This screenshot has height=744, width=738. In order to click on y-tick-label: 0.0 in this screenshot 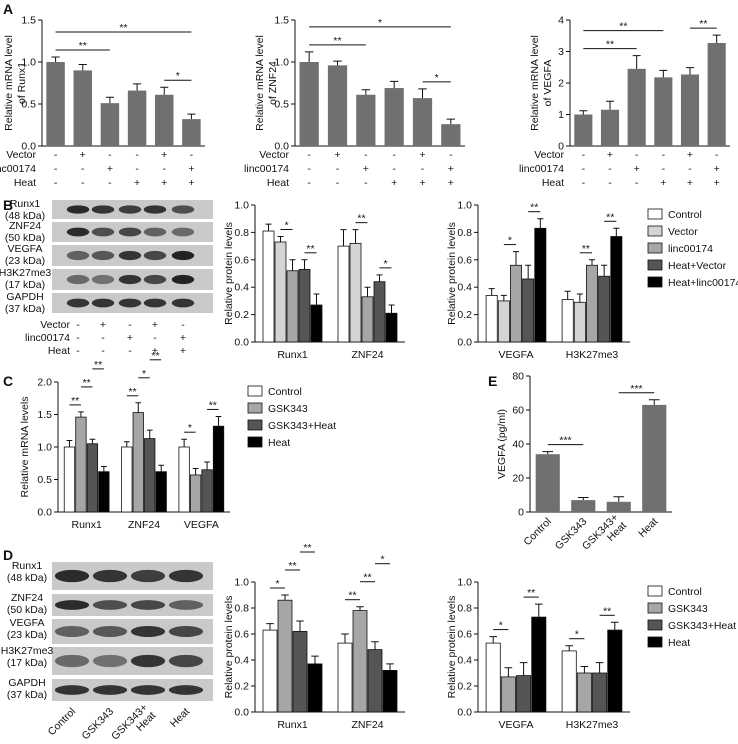, I will do `click(28, 147)`.